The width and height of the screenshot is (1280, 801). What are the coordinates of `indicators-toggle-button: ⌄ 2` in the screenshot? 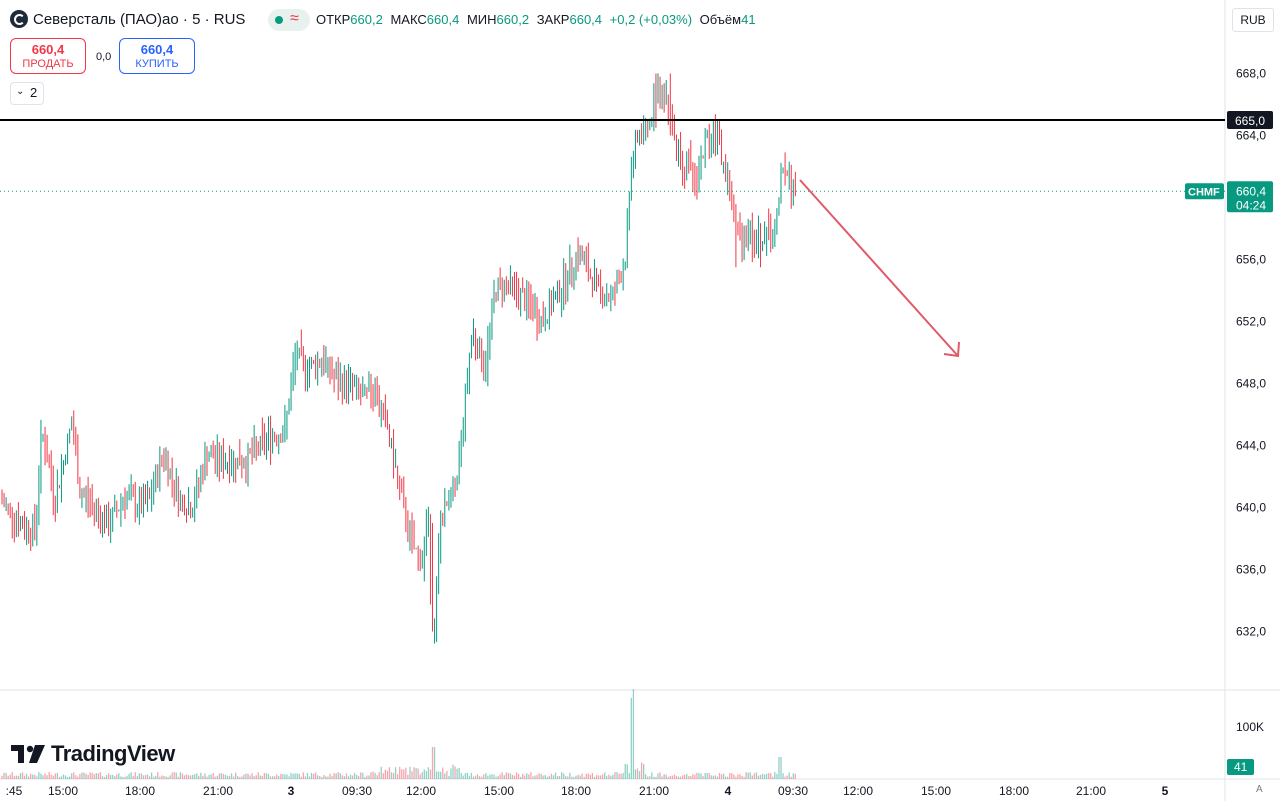 It's located at (27, 93).